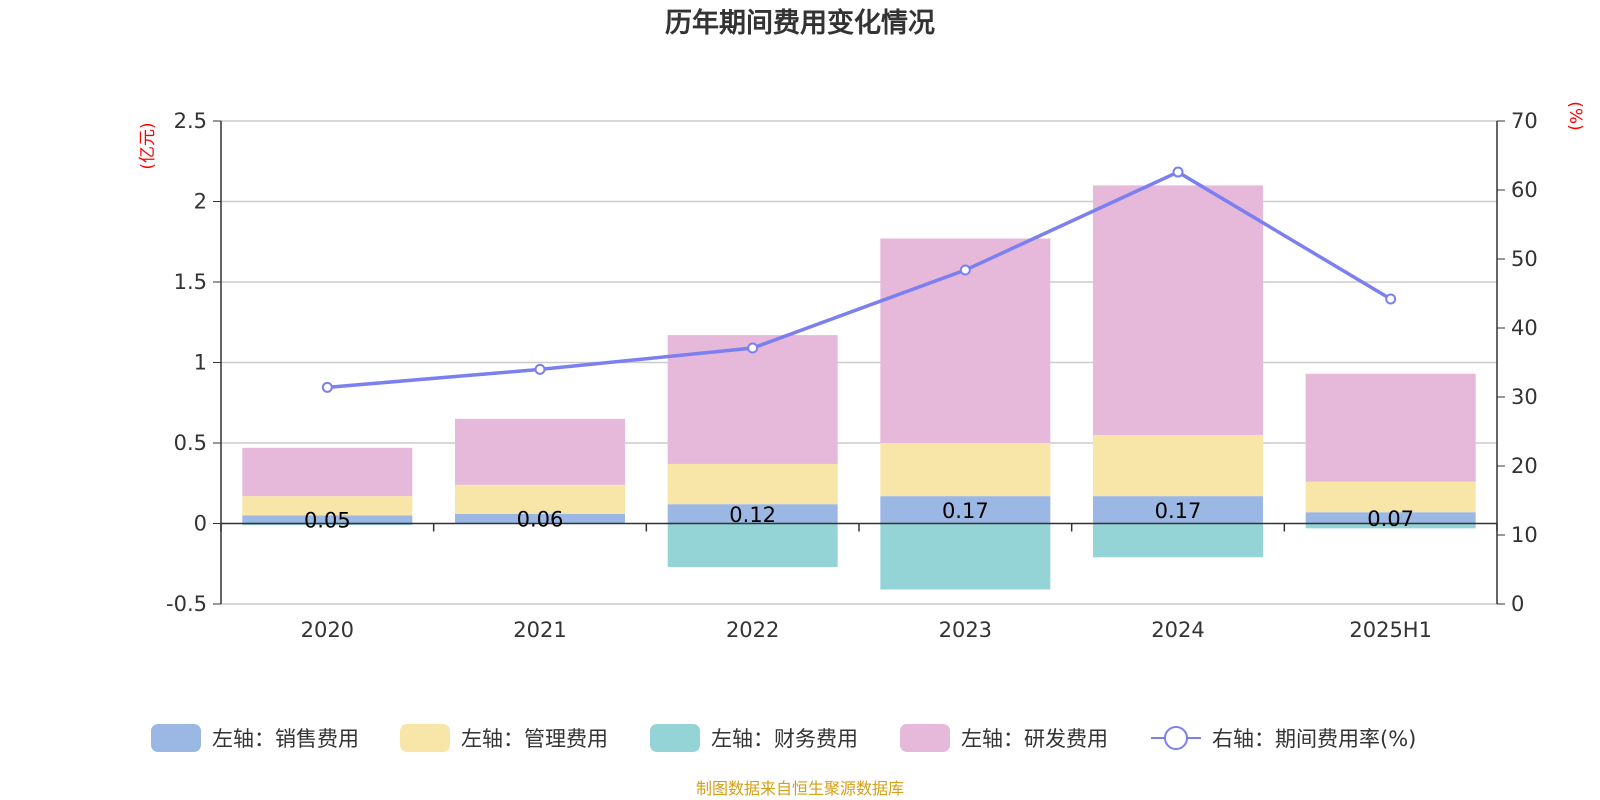 The image size is (1600, 800). I want to click on left-axis-tick-label: 2.5, so click(190, 121).